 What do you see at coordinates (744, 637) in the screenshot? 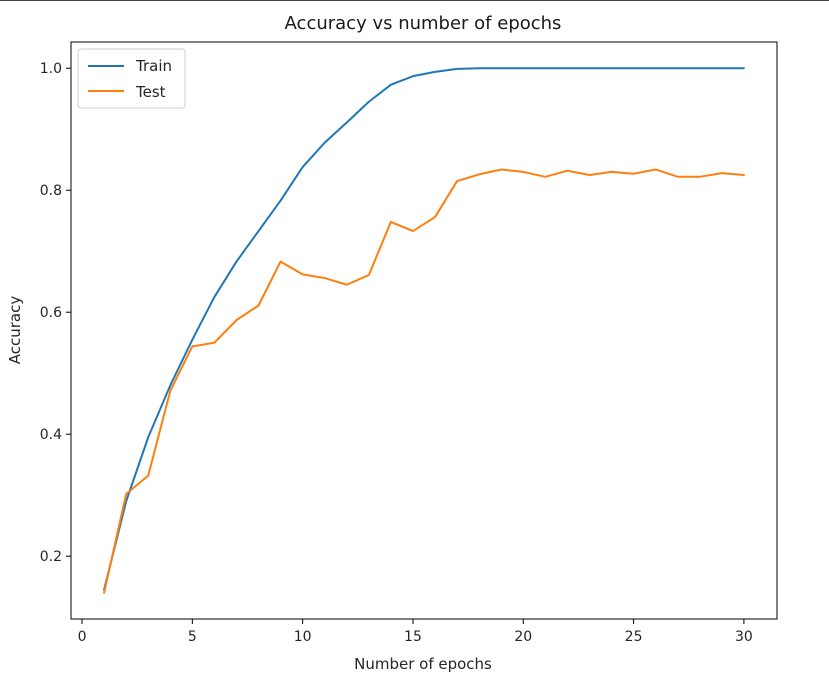
I see `x-tick-label: 30` at bounding box center [744, 637].